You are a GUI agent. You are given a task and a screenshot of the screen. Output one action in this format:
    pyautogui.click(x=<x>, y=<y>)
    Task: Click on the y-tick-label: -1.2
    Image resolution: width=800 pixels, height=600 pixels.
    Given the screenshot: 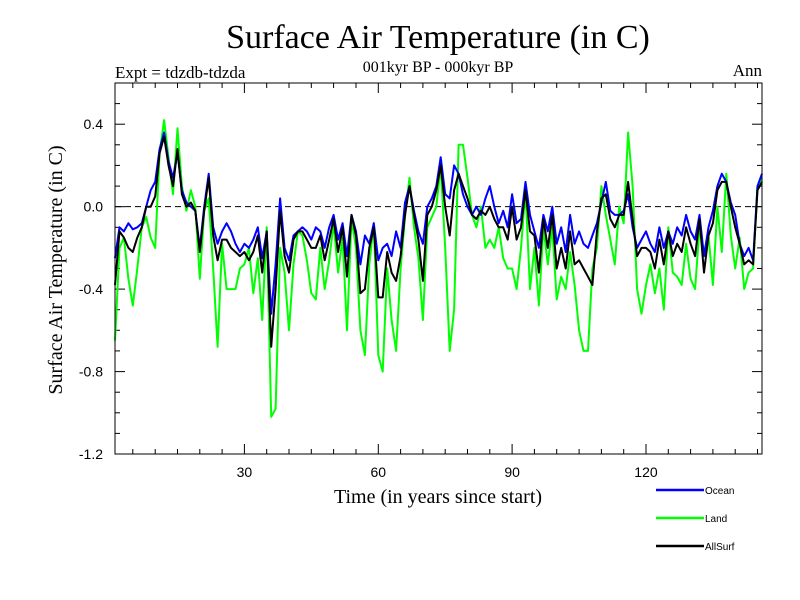 What is the action you would take?
    pyautogui.click(x=91, y=454)
    